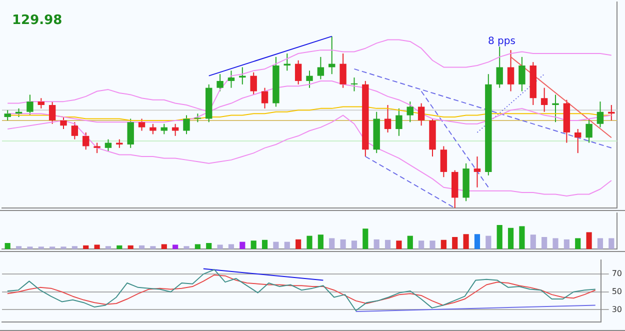 The width and height of the screenshot is (625, 331). Describe the element at coordinates (617, 291) in the screenshot. I see `y-tick-label: 50` at that location.